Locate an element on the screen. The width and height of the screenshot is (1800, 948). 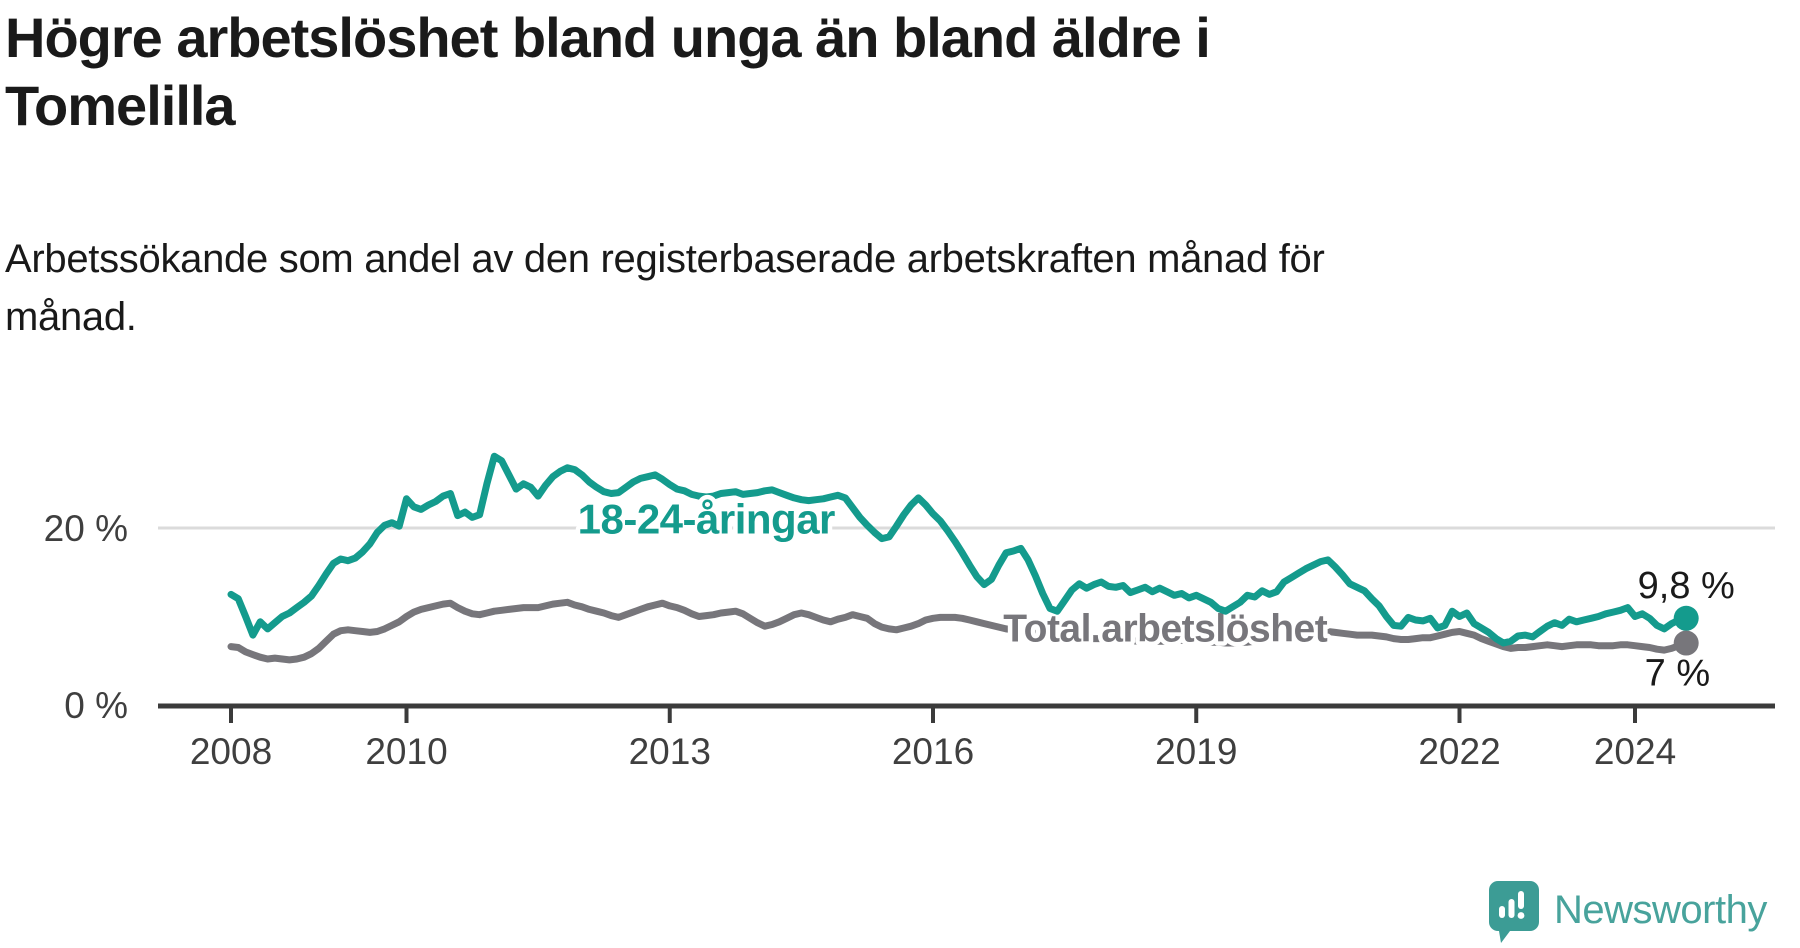
y-axis-label-0: 0 % is located at coordinates (96, 705).